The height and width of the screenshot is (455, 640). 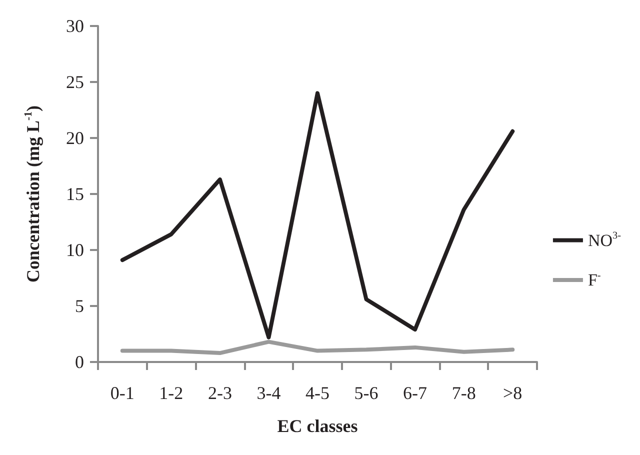 I want to click on line-series, so click(x=317, y=348).